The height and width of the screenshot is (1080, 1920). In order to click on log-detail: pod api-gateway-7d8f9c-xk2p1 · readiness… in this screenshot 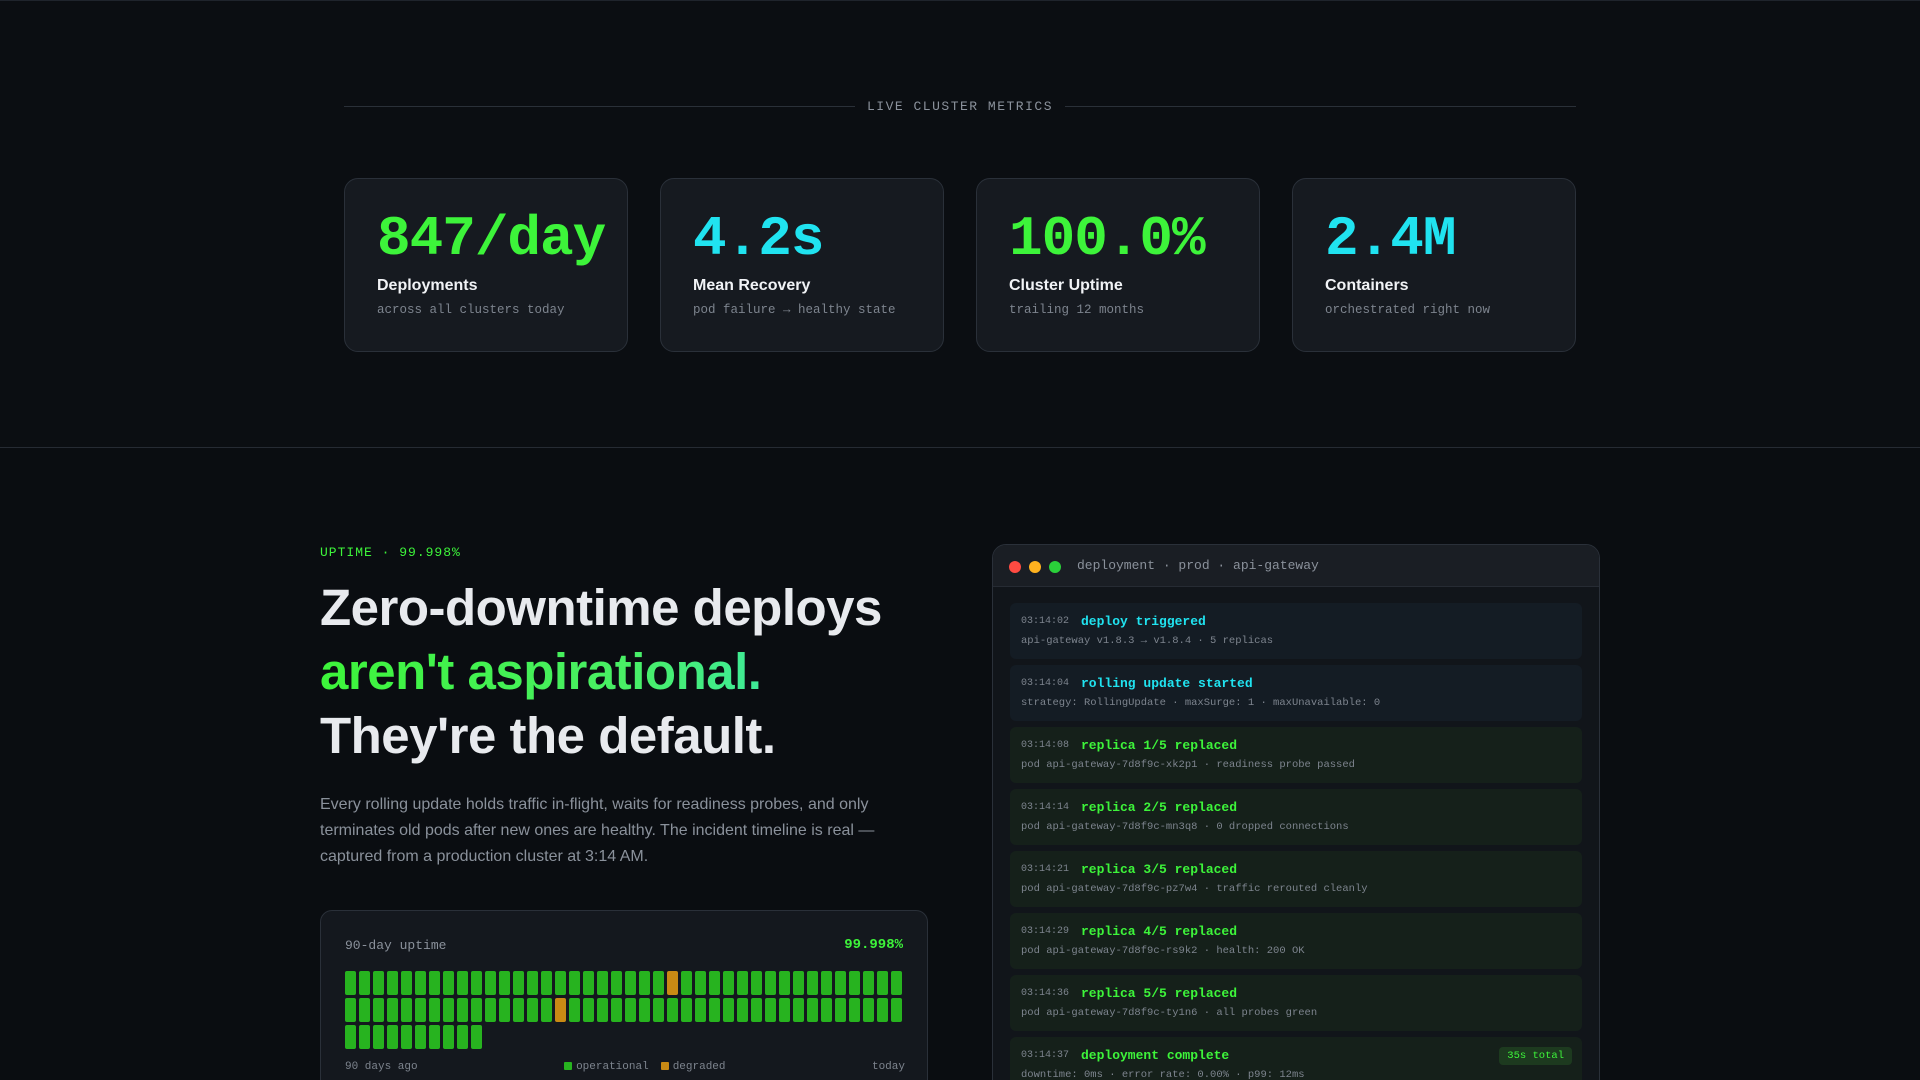, I will do `click(1188, 765)`.